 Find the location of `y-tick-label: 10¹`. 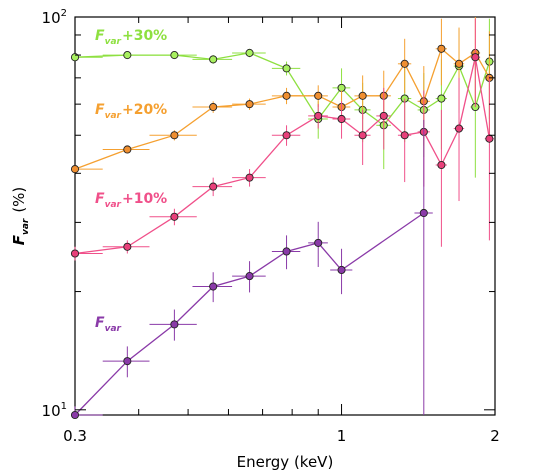

y-tick-label: 10¹ is located at coordinates (54, 410).